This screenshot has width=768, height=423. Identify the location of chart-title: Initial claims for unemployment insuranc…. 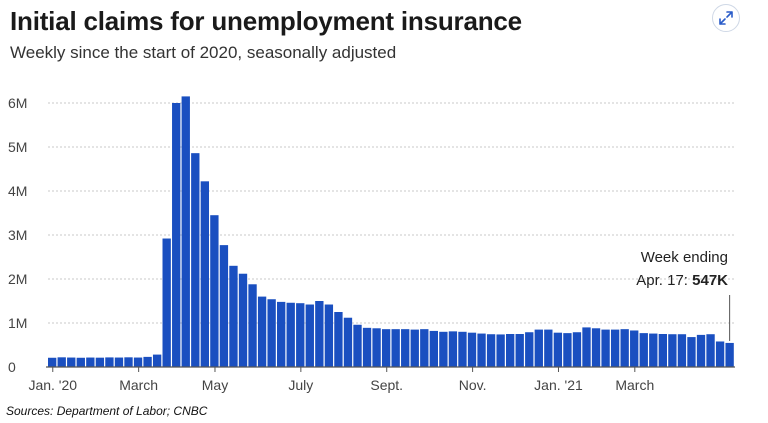
(266, 21).